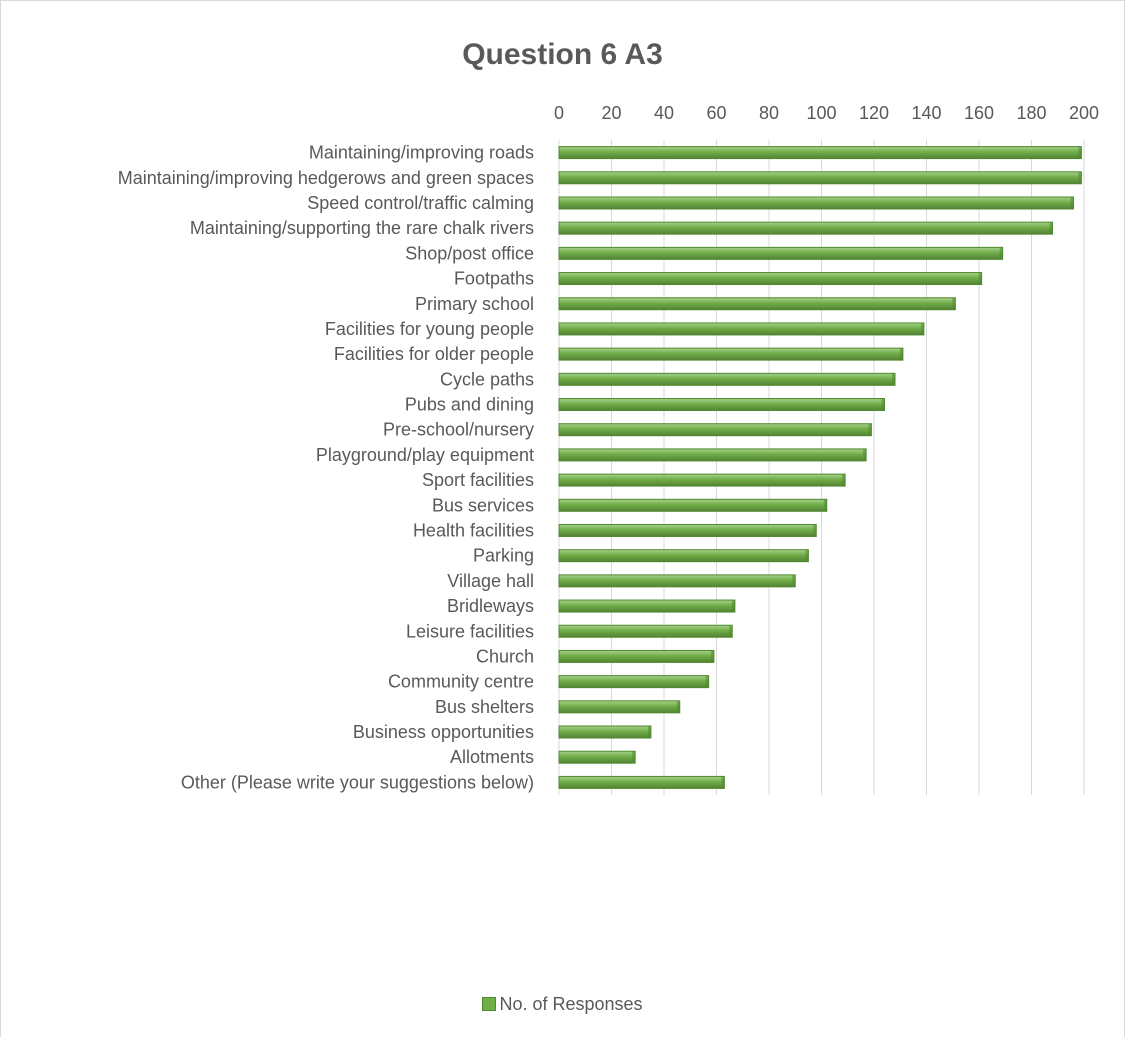 The width and height of the screenshot is (1125, 1038). I want to click on category-label: Allotments, so click(492, 757).